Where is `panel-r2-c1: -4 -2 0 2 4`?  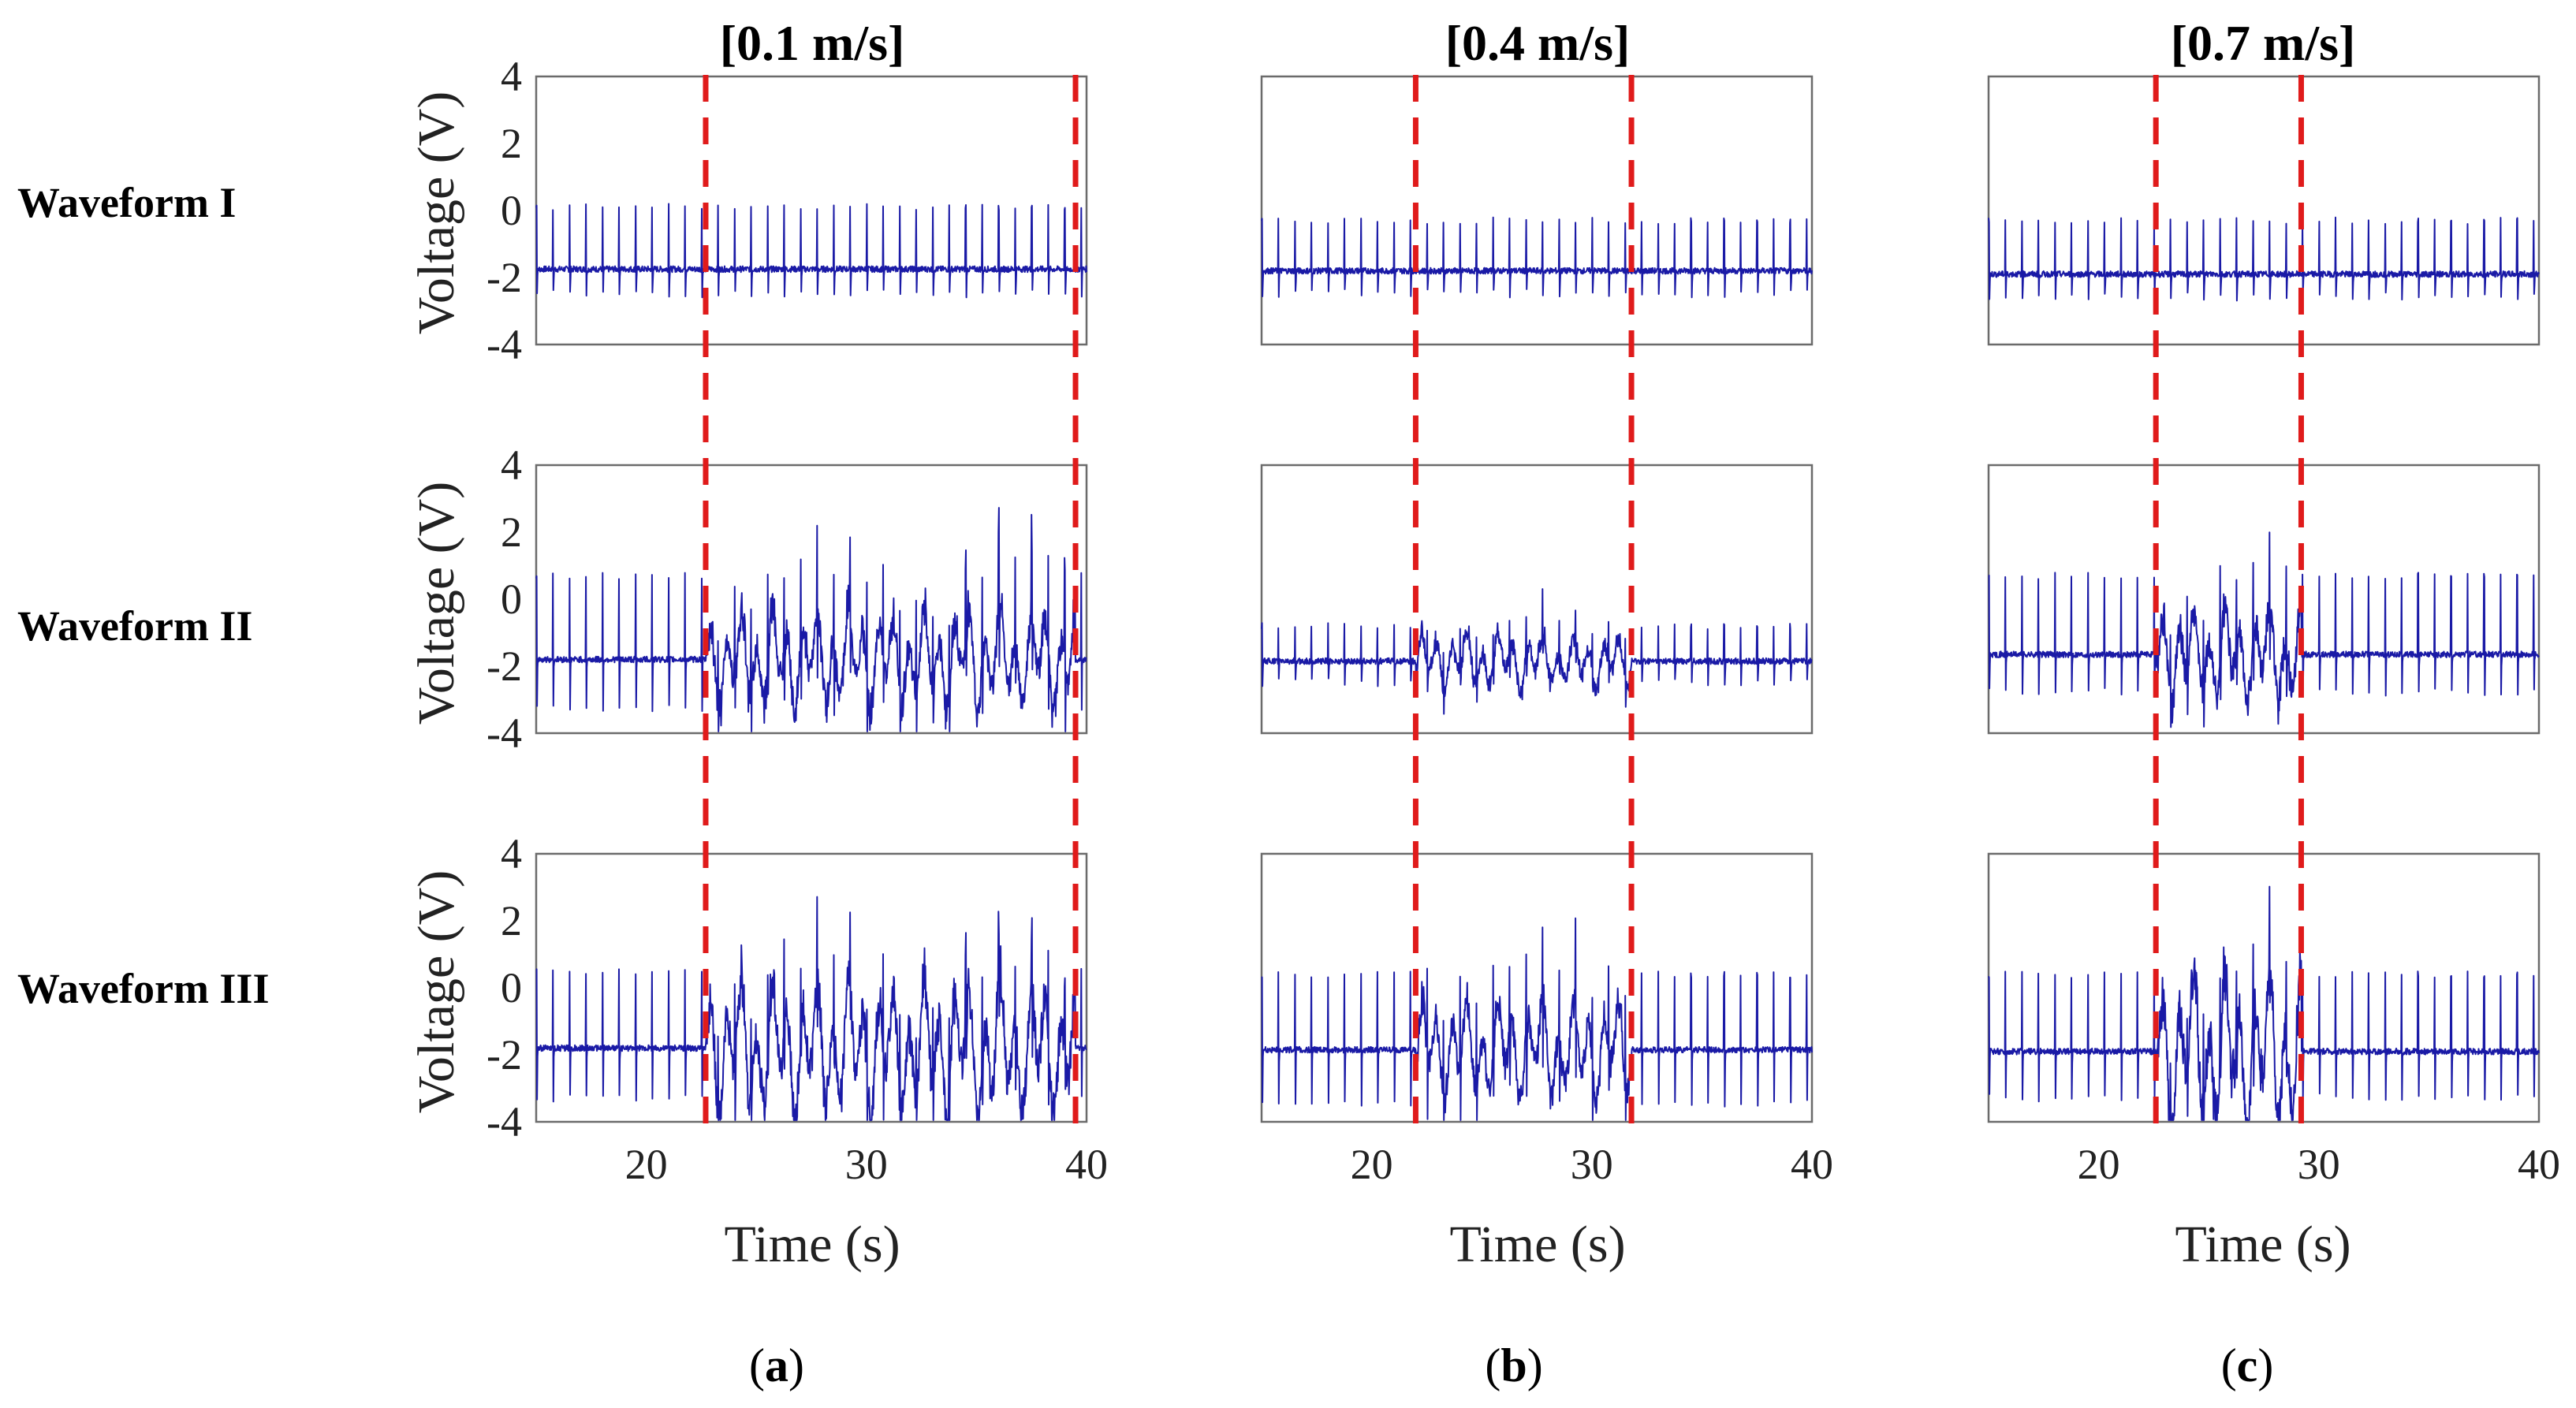 panel-r2-c1: -4 -2 0 2 4 is located at coordinates (787, 599).